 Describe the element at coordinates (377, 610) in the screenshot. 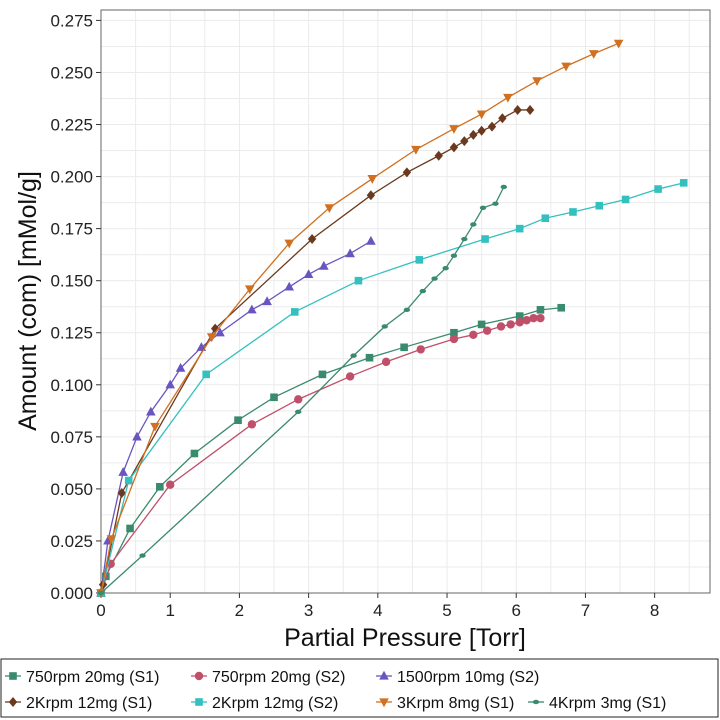

I see `x-tick-label: 4` at that location.